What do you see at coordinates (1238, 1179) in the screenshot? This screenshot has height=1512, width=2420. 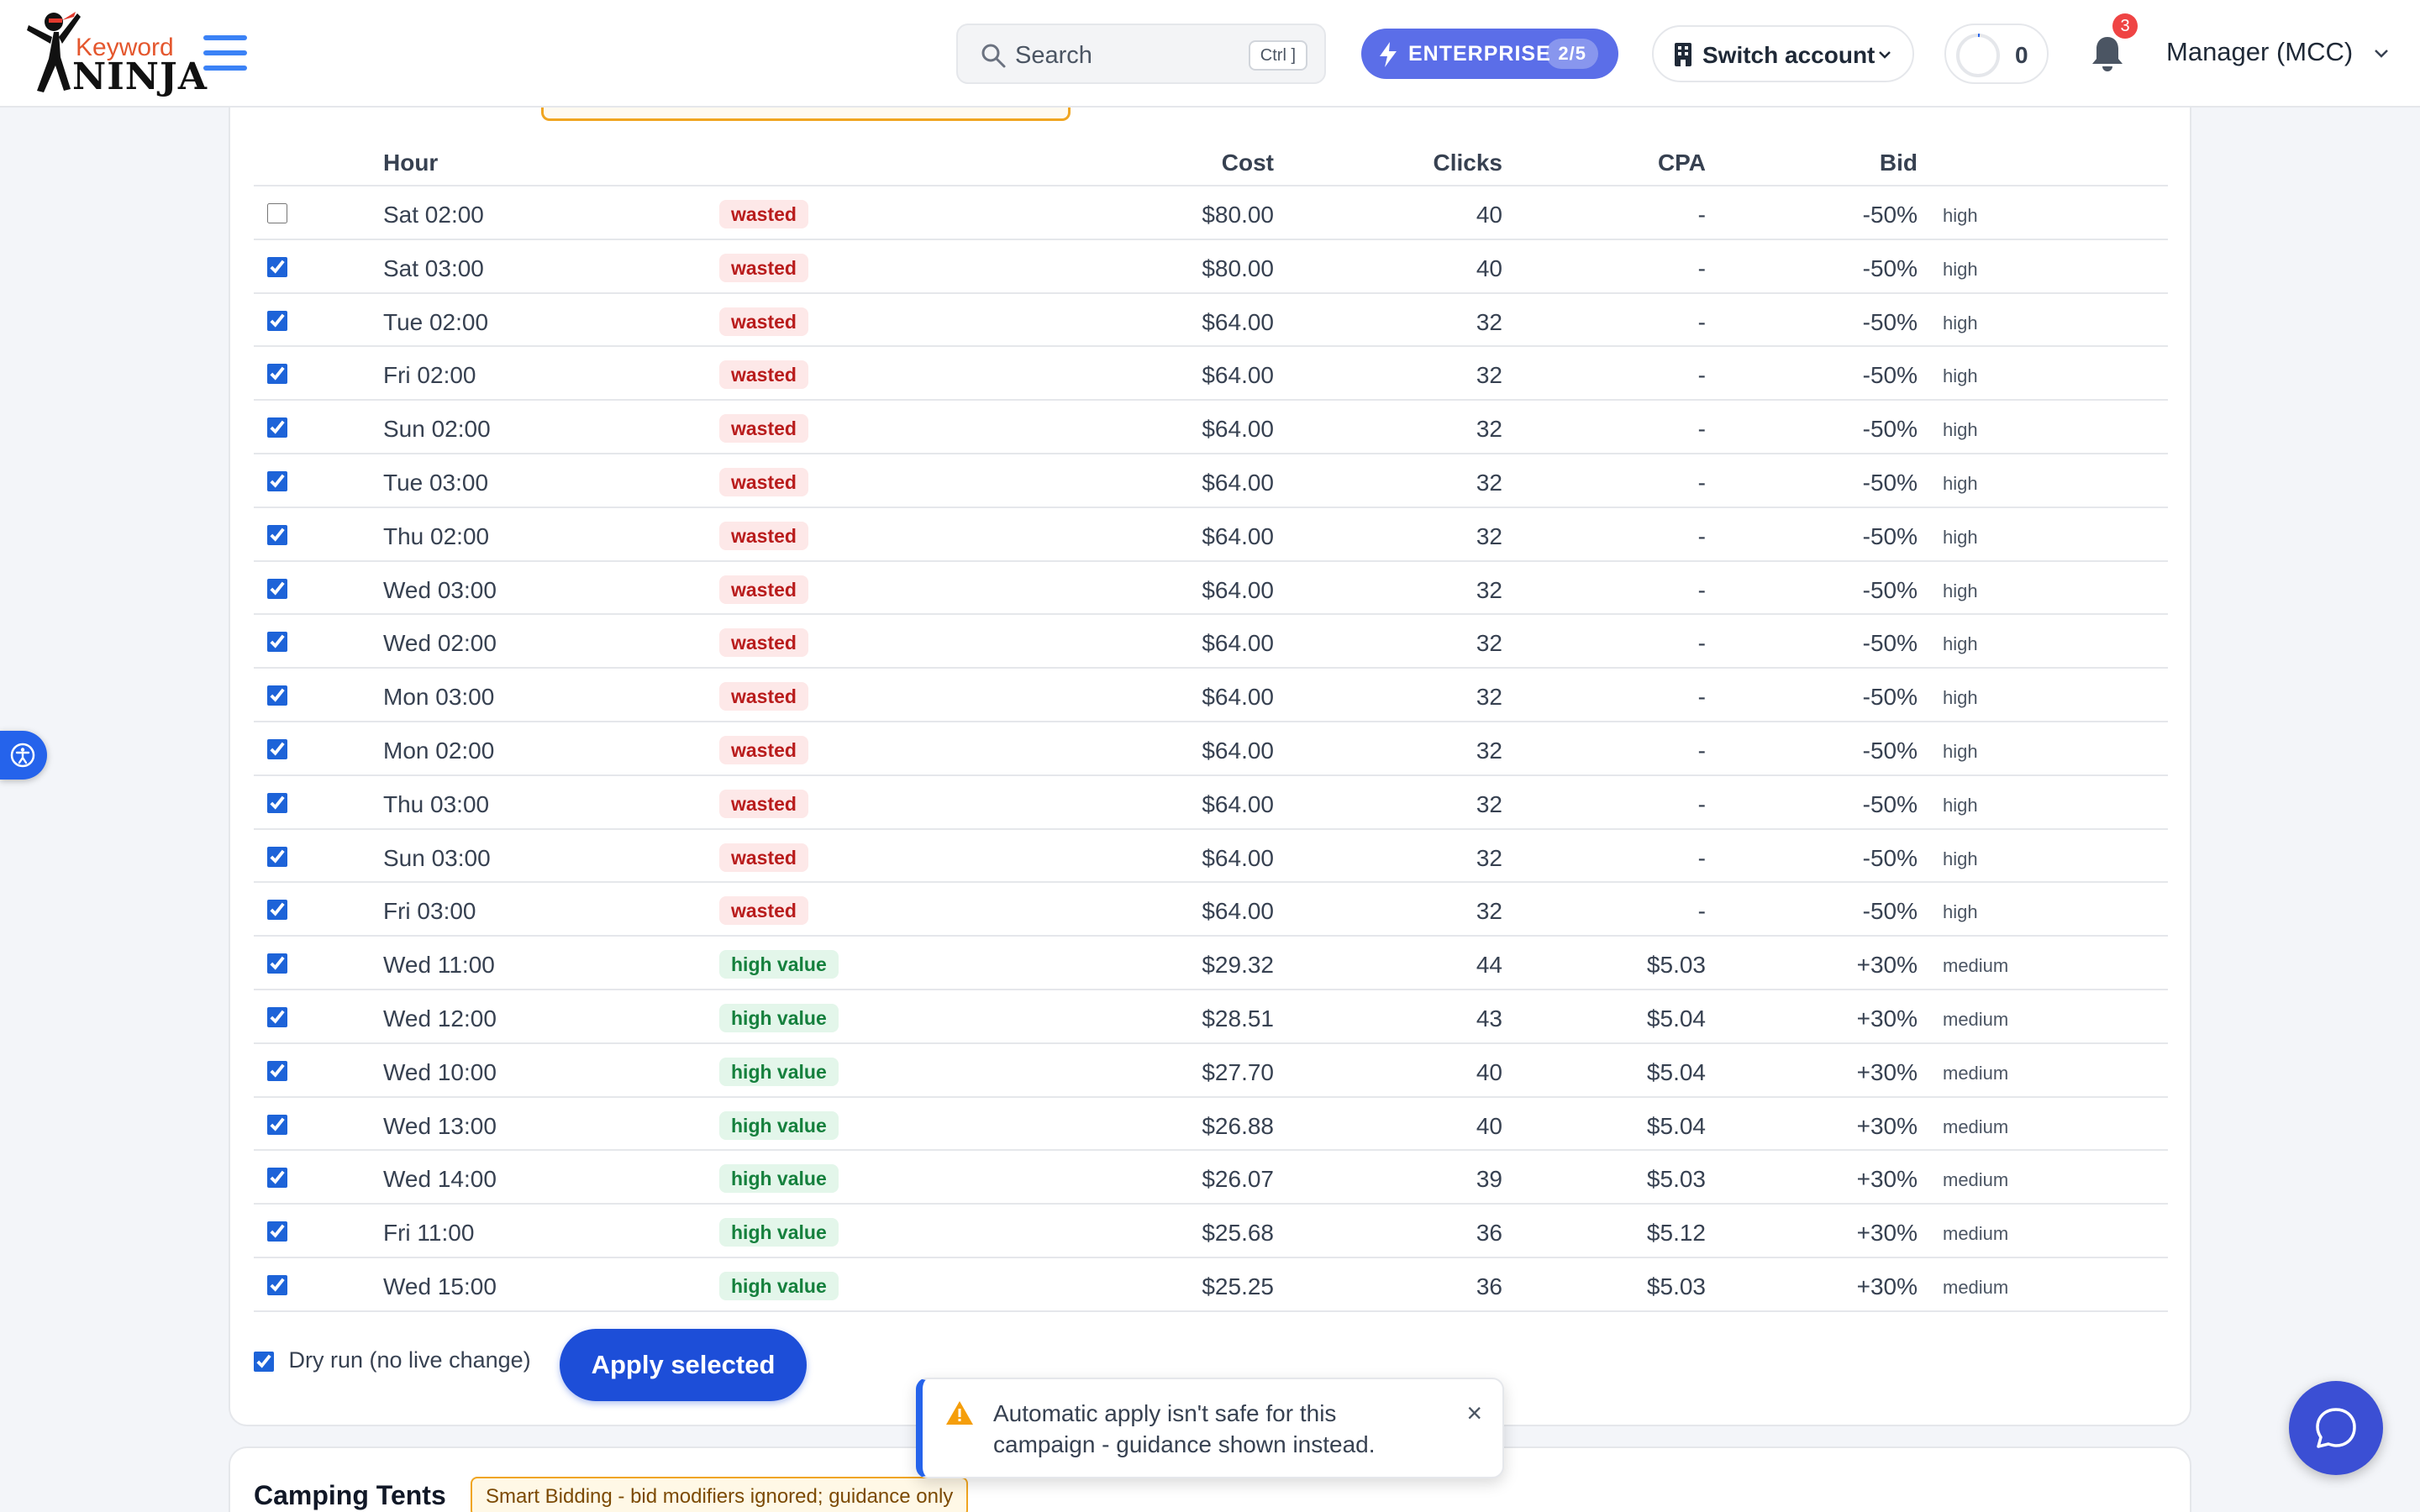 I see `cost-cell: $26.07` at bounding box center [1238, 1179].